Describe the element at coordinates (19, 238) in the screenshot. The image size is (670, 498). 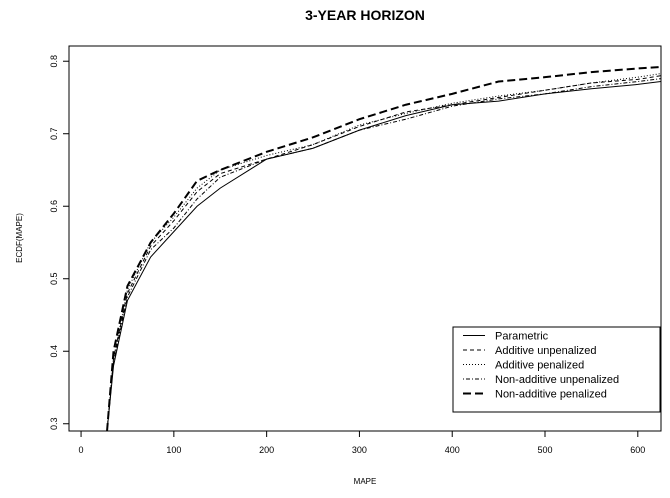
I see `y-axis-label: ECDF(MAPE)` at that location.